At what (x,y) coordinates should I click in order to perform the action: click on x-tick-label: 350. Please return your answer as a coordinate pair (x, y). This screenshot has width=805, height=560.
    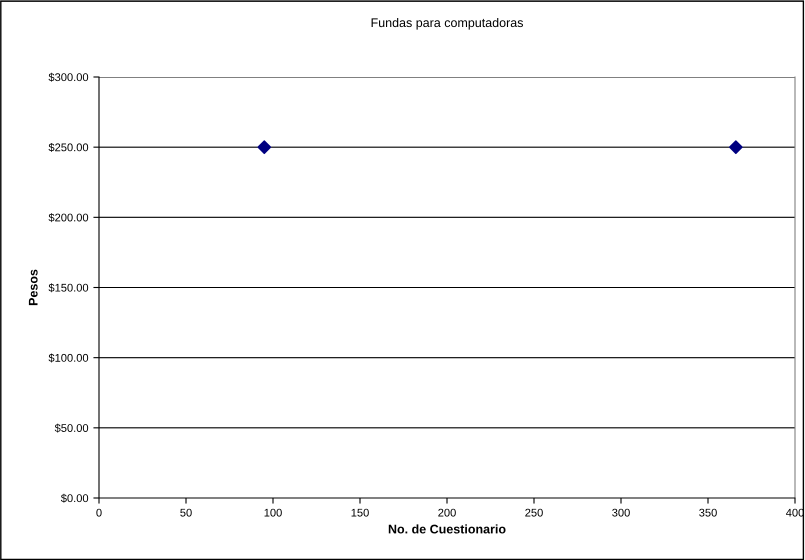
    Looking at the image, I should click on (708, 512).